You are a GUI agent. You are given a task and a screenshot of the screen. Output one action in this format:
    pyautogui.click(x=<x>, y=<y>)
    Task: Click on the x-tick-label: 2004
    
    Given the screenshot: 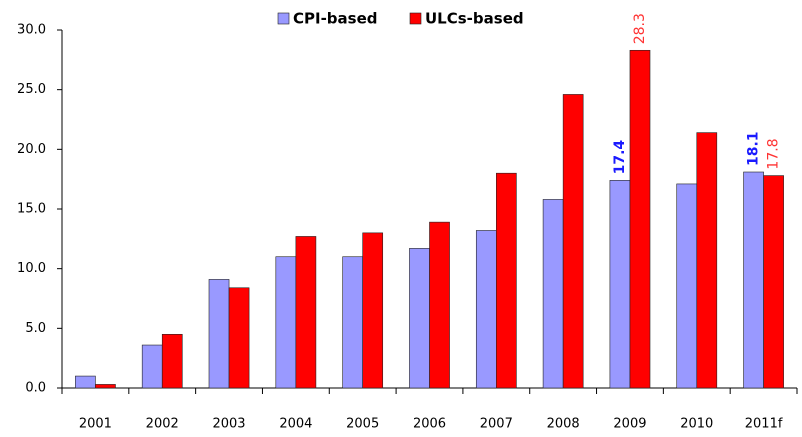 What is the action you would take?
    pyautogui.click(x=295, y=424)
    